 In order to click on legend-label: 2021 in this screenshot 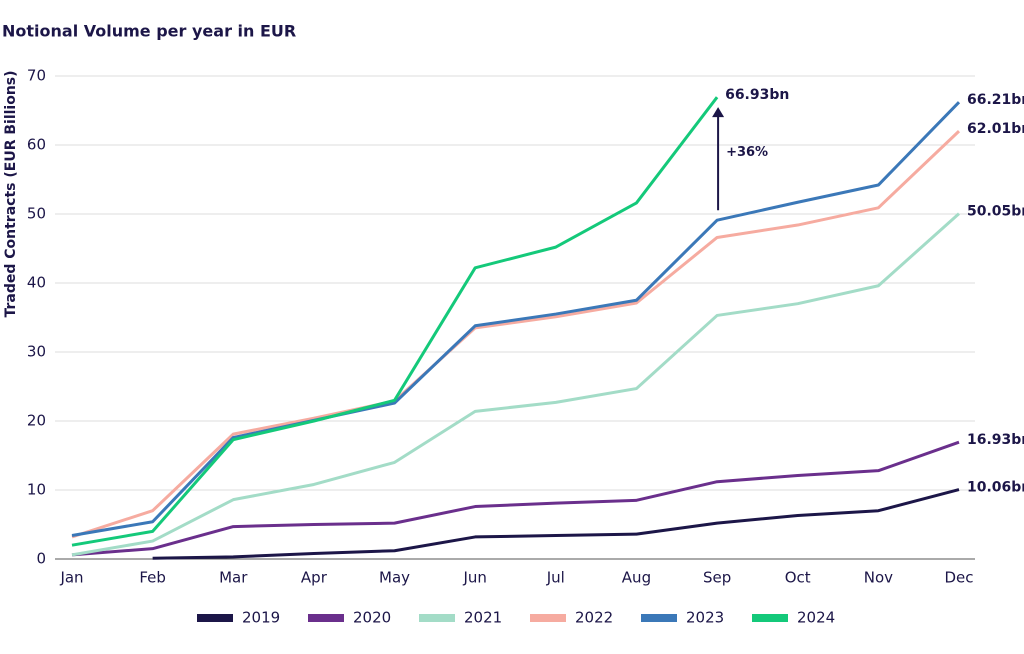, I will do `click(483, 618)`.